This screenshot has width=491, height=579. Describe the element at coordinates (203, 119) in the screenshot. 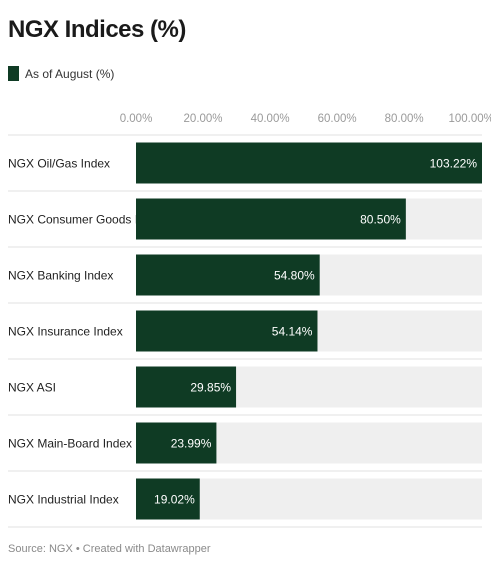

I see `x-tick-label: 20.00%` at that location.